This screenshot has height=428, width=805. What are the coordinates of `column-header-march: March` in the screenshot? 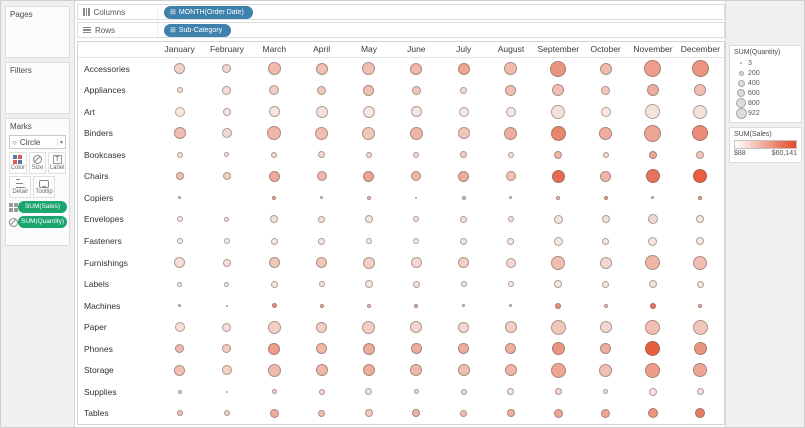 It's located at (274, 49).